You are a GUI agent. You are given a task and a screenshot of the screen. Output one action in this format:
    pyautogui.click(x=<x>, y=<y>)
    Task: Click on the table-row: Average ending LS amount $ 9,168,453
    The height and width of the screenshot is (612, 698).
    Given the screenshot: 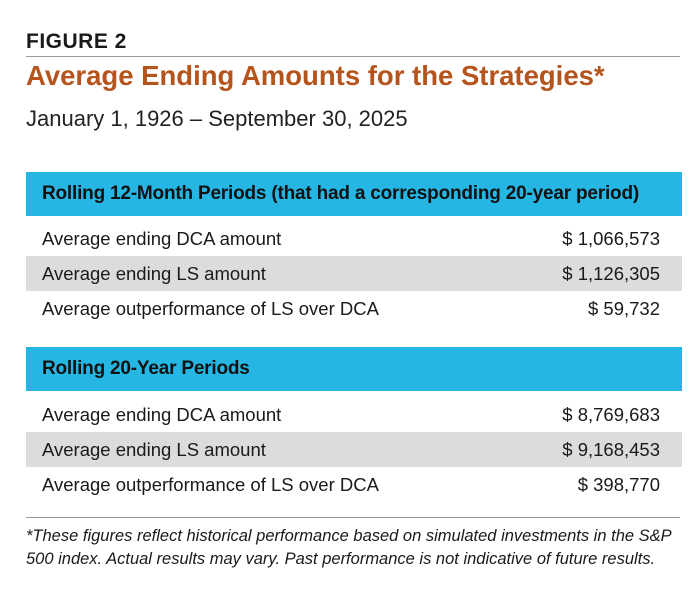 What is the action you would take?
    pyautogui.click(x=354, y=449)
    